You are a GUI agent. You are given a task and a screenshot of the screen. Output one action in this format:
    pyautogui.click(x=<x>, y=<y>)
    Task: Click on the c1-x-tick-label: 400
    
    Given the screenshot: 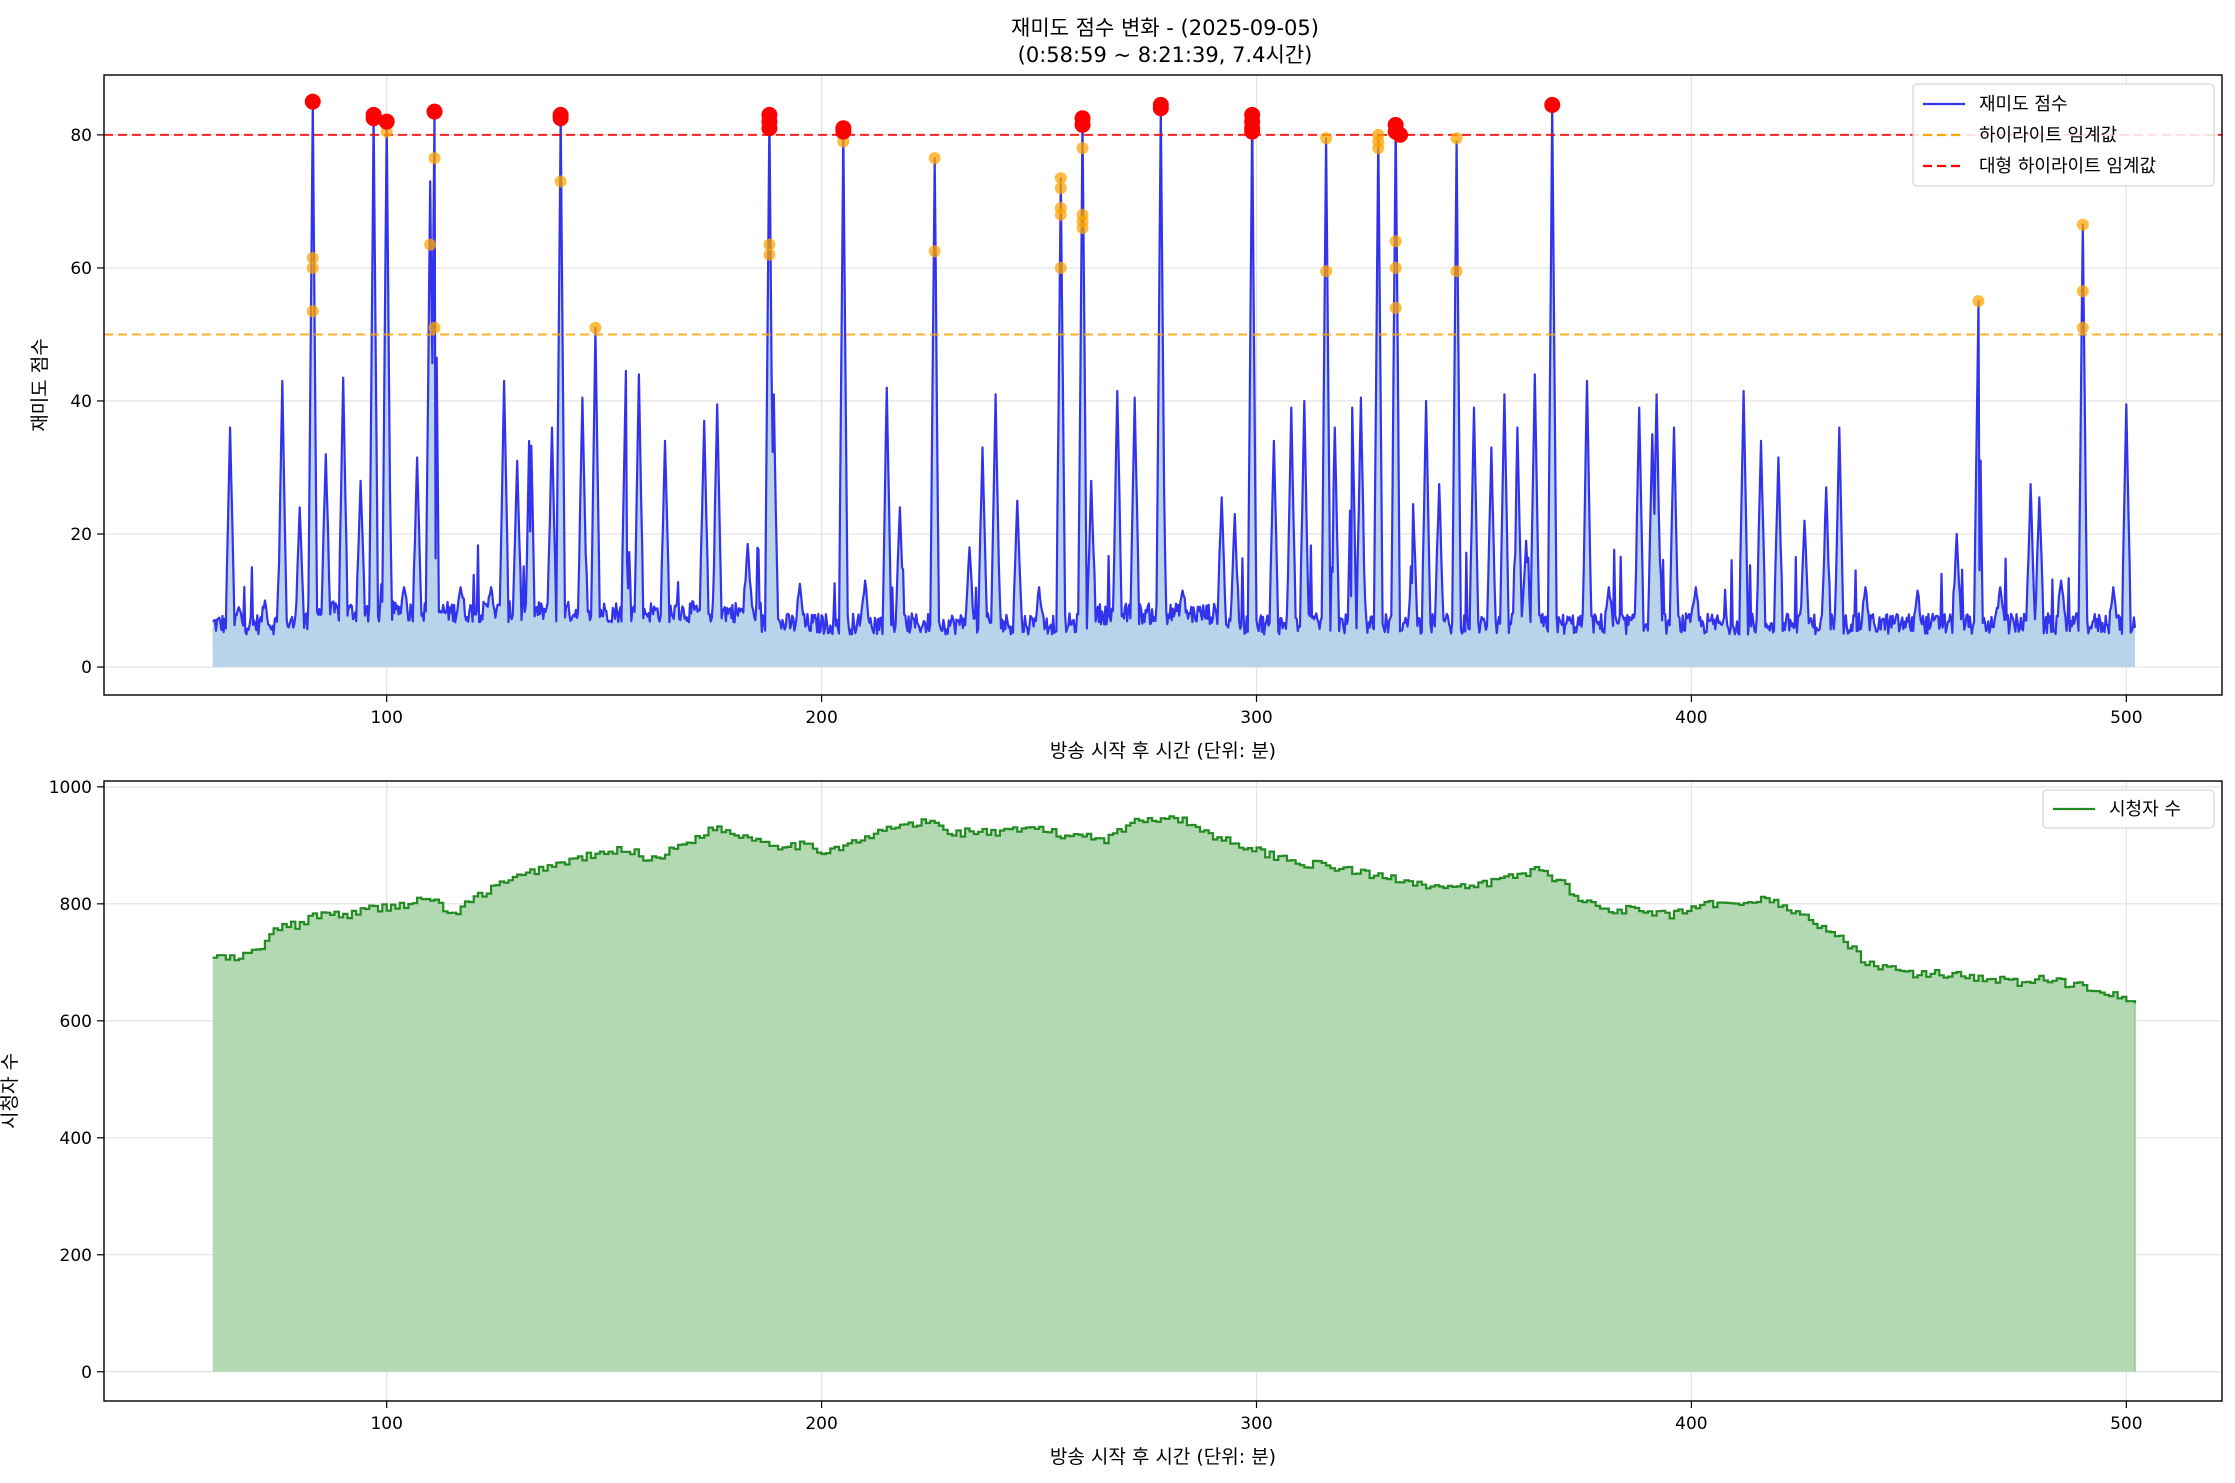 What is the action you would take?
    pyautogui.click(x=1691, y=718)
    